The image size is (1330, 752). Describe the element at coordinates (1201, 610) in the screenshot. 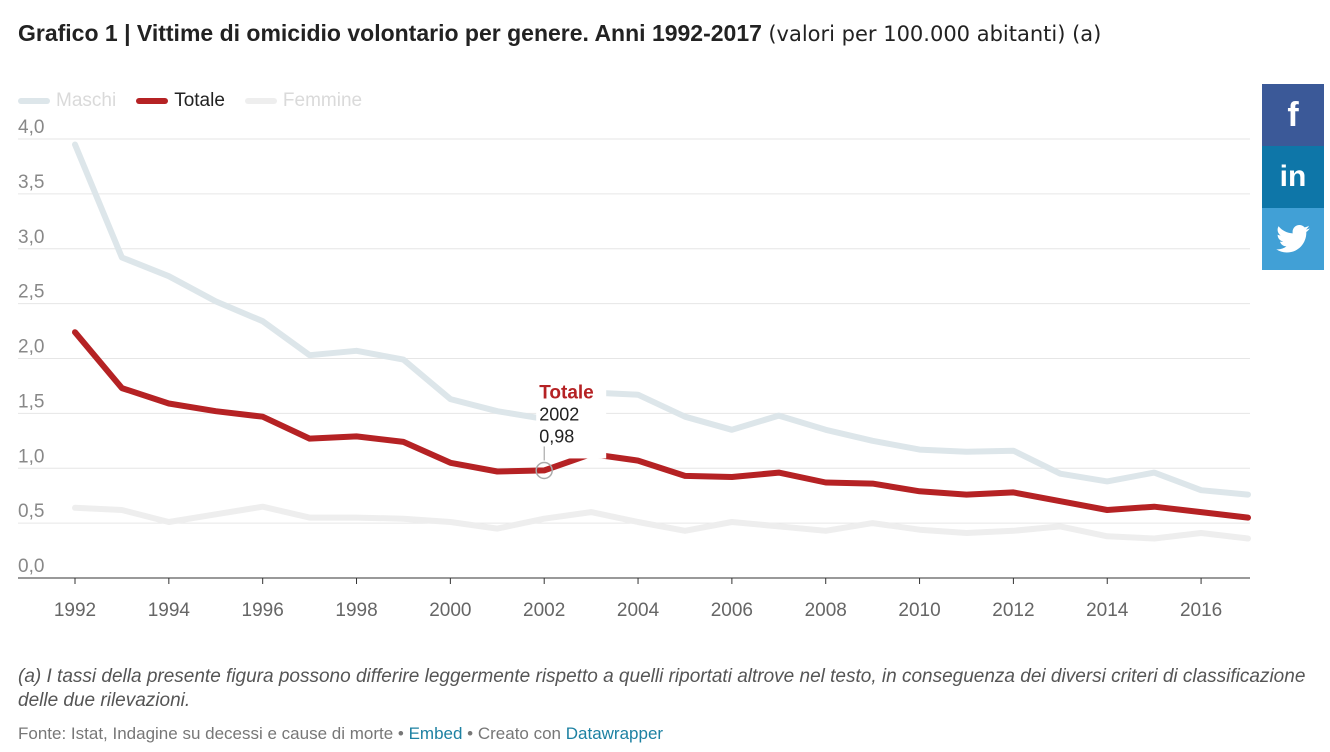

I see `x-tick-label: 2016` at that location.